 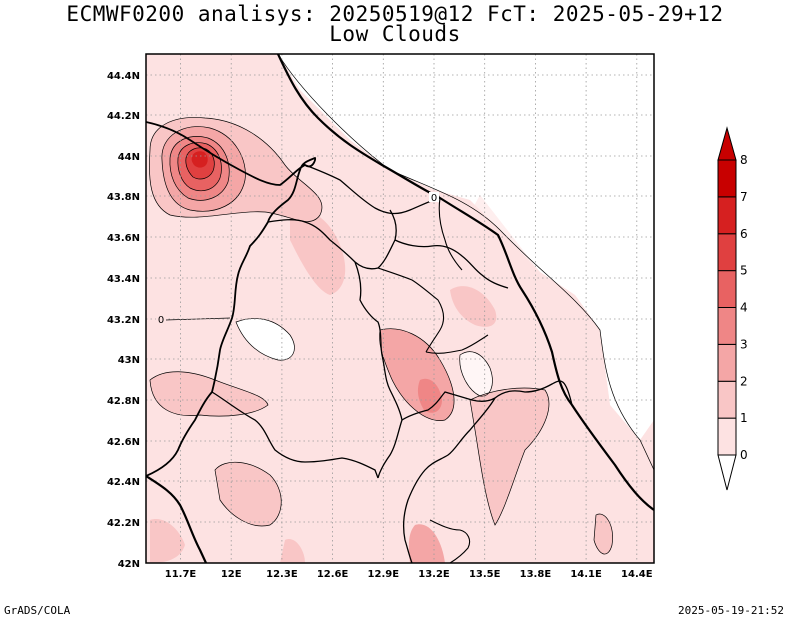 I want to click on contour-sw, so click(x=209, y=394).